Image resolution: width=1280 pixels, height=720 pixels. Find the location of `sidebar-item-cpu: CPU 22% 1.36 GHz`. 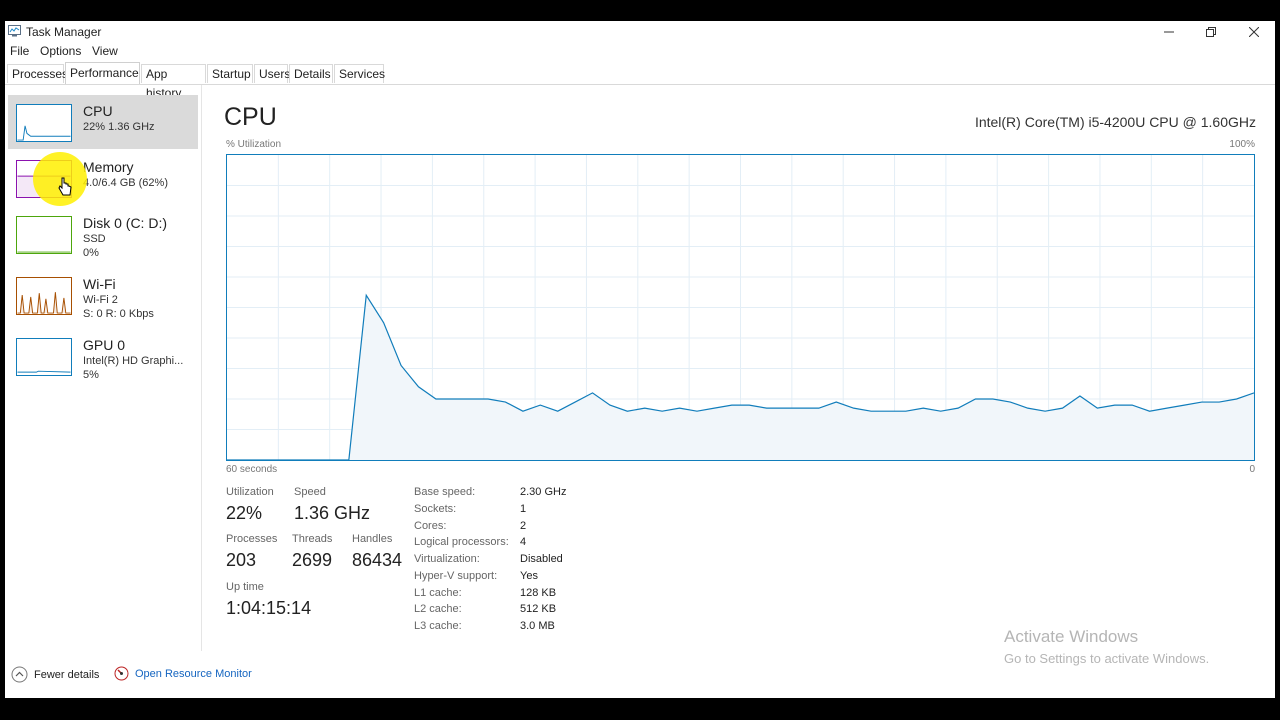

sidebar-item-cpu: CPU 22% 1.36 GHz is located at coordinates (103, 122).